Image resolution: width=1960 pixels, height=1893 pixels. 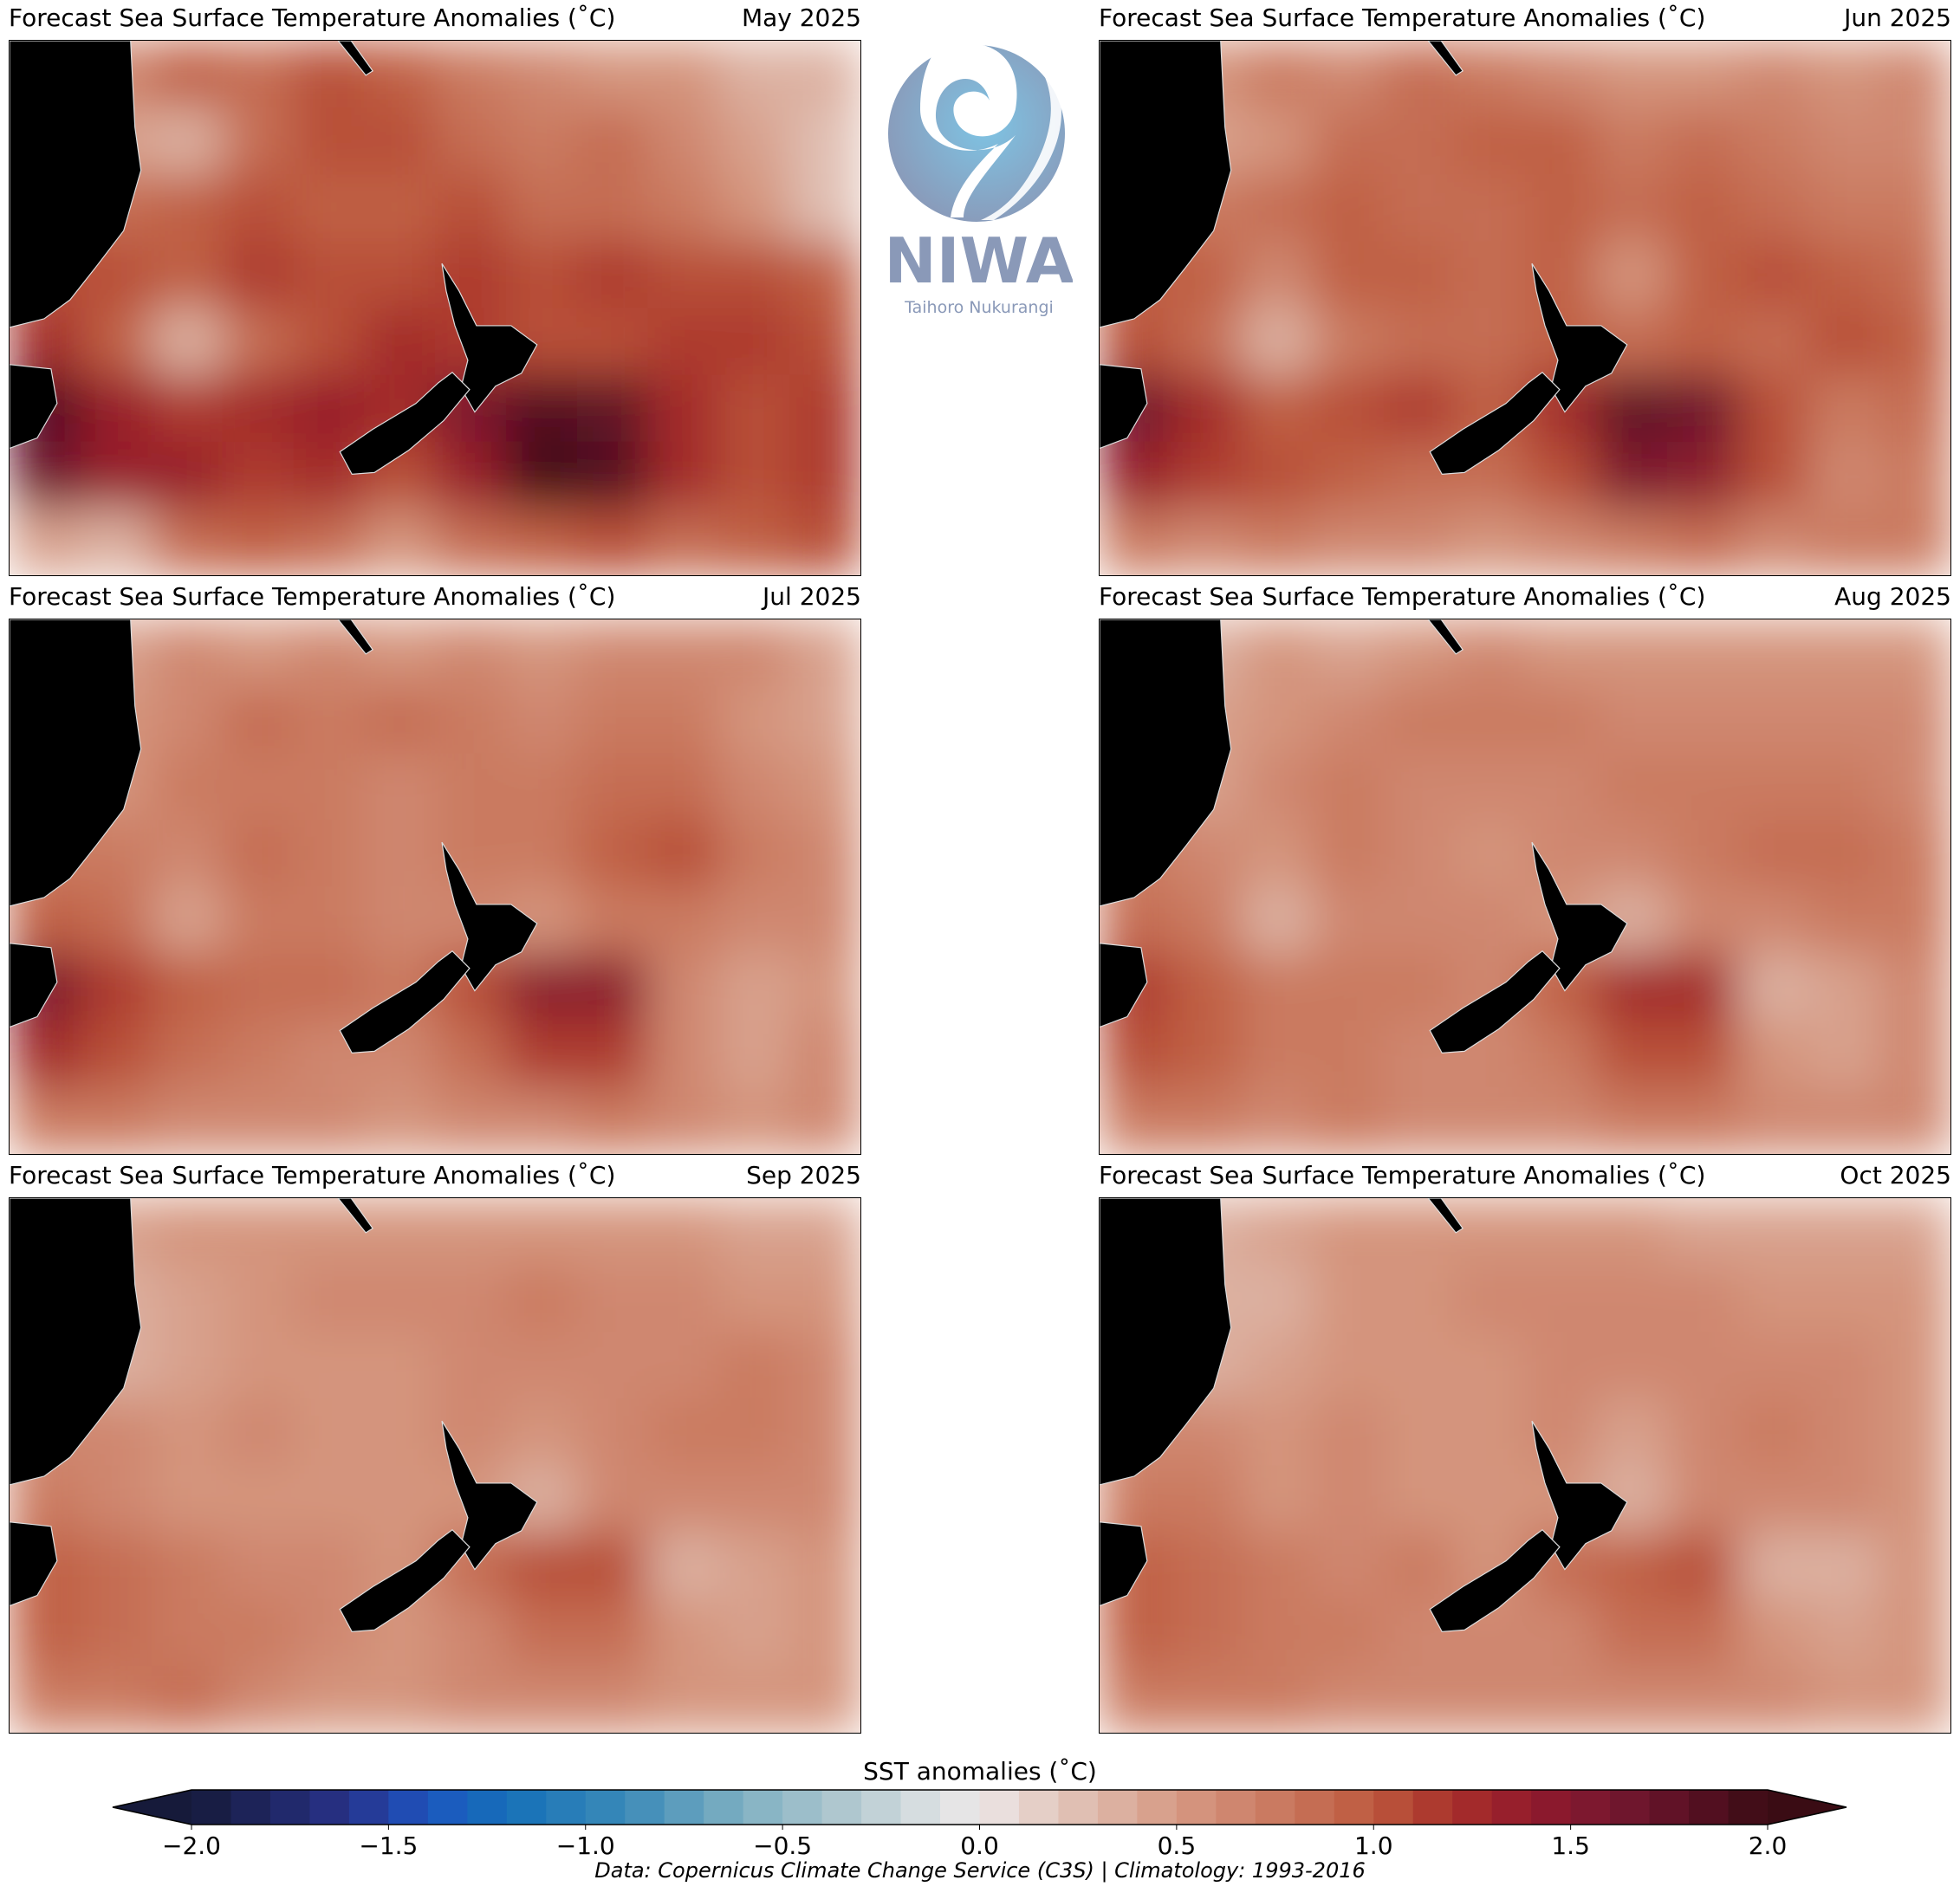 I want to click on colorbar-tick-label: −1.5, so click(x=389, y=1845).